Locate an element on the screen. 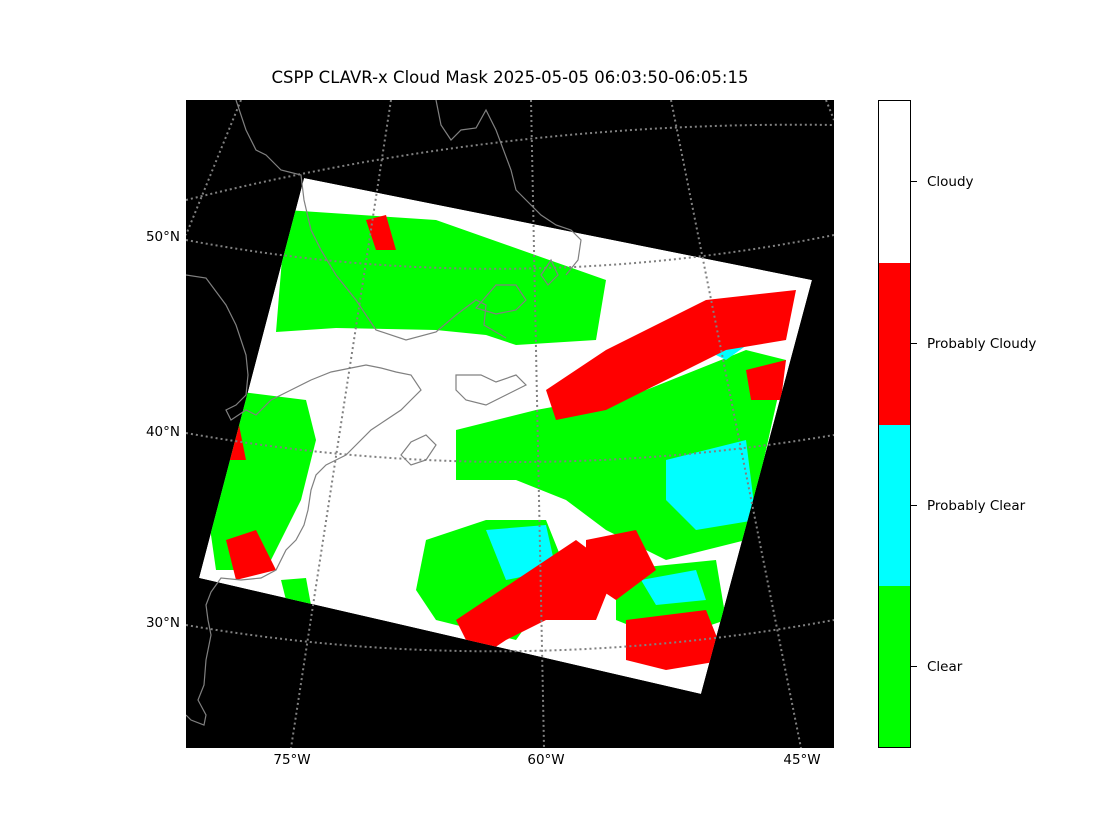 The width and height of the screenshot is (1120, 840). lon-label-75w: 75°W is located at coordinates (292, 760).